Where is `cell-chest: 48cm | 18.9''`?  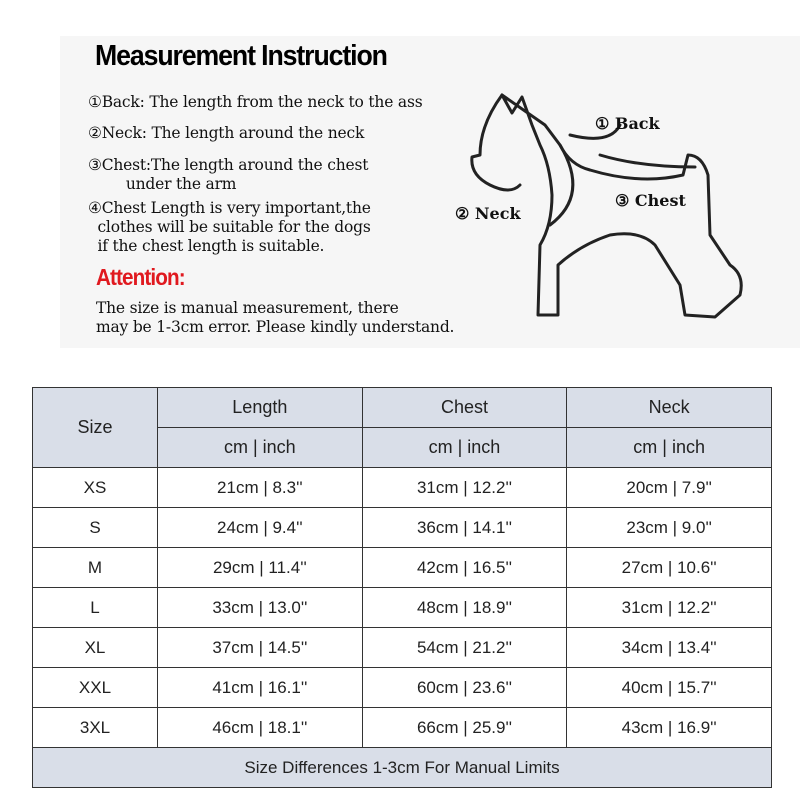
cell-chest: 48cm | 18.9'' is located at coordinates (464, 607).